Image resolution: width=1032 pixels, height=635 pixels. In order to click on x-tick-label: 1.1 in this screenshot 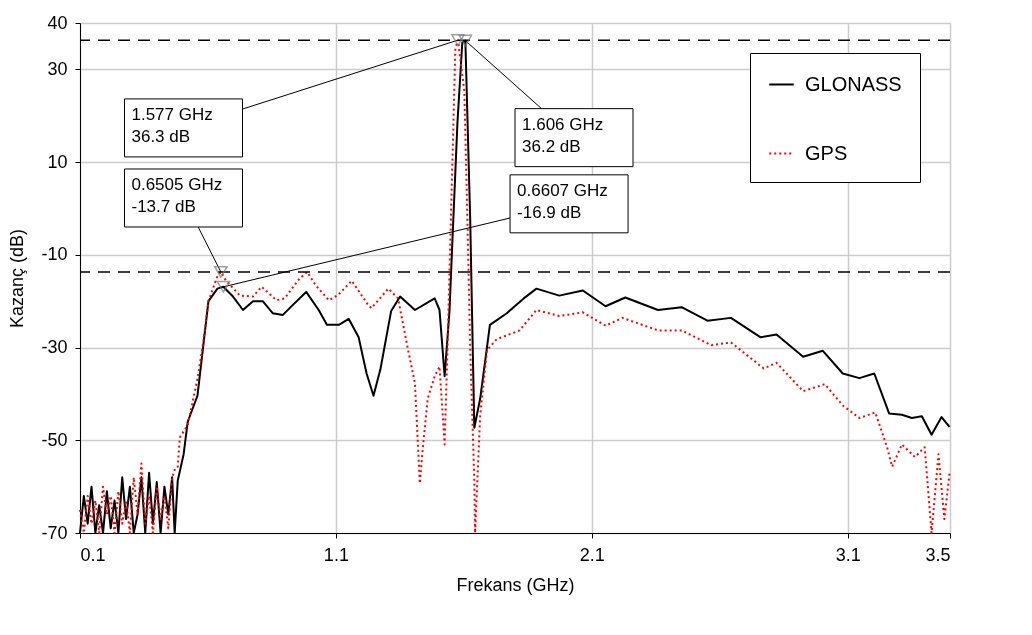, I will do `click(336, 554)`.